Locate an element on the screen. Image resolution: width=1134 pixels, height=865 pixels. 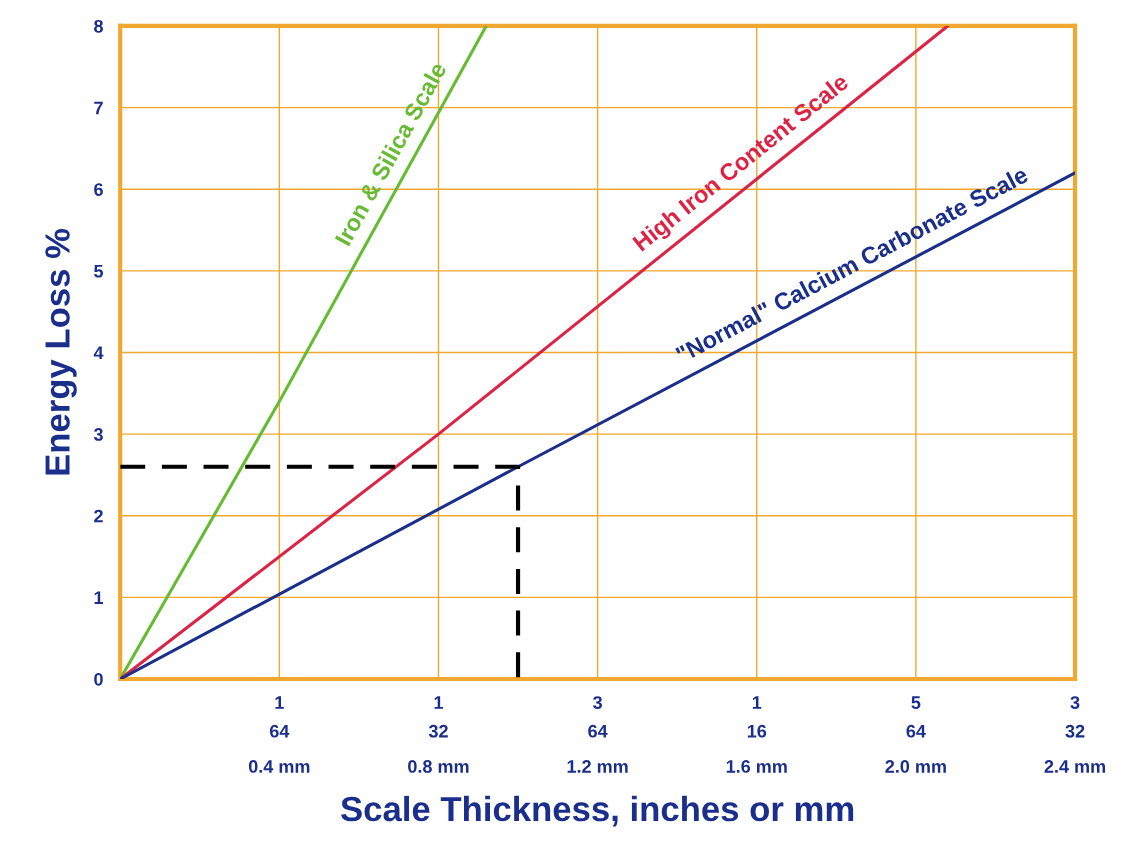
text: 5 64 is located at coordinates (916, 717).